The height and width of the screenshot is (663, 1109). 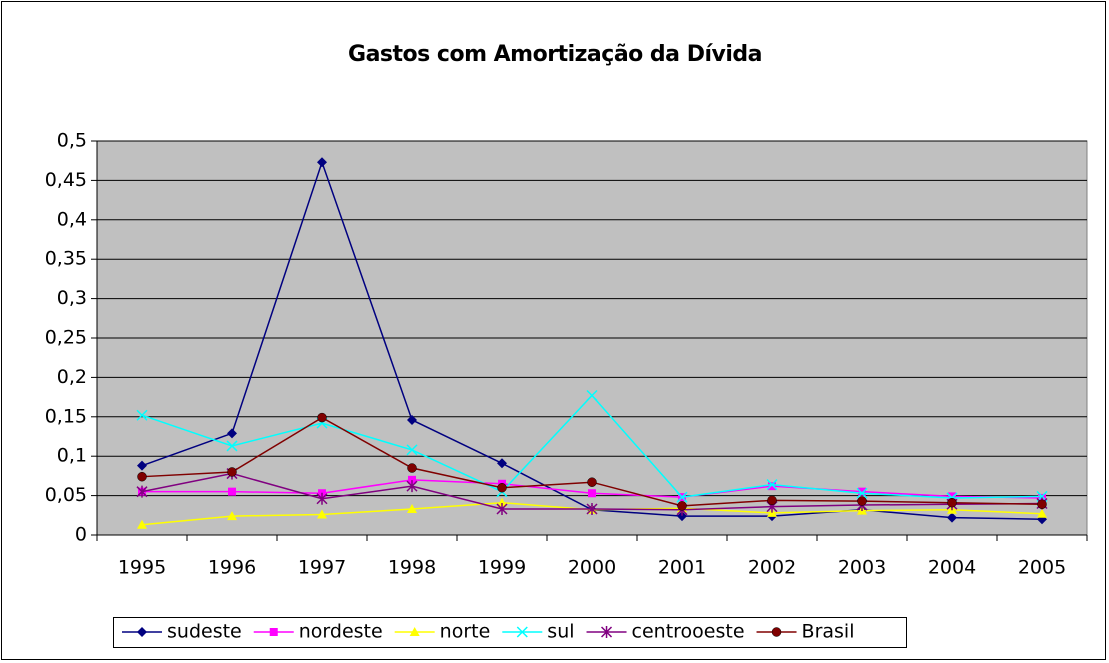 What do you see at coordinates (66, 338) in the screenshot?
I see `y-tick-label: 0,25` at bounding box center [66, 338].